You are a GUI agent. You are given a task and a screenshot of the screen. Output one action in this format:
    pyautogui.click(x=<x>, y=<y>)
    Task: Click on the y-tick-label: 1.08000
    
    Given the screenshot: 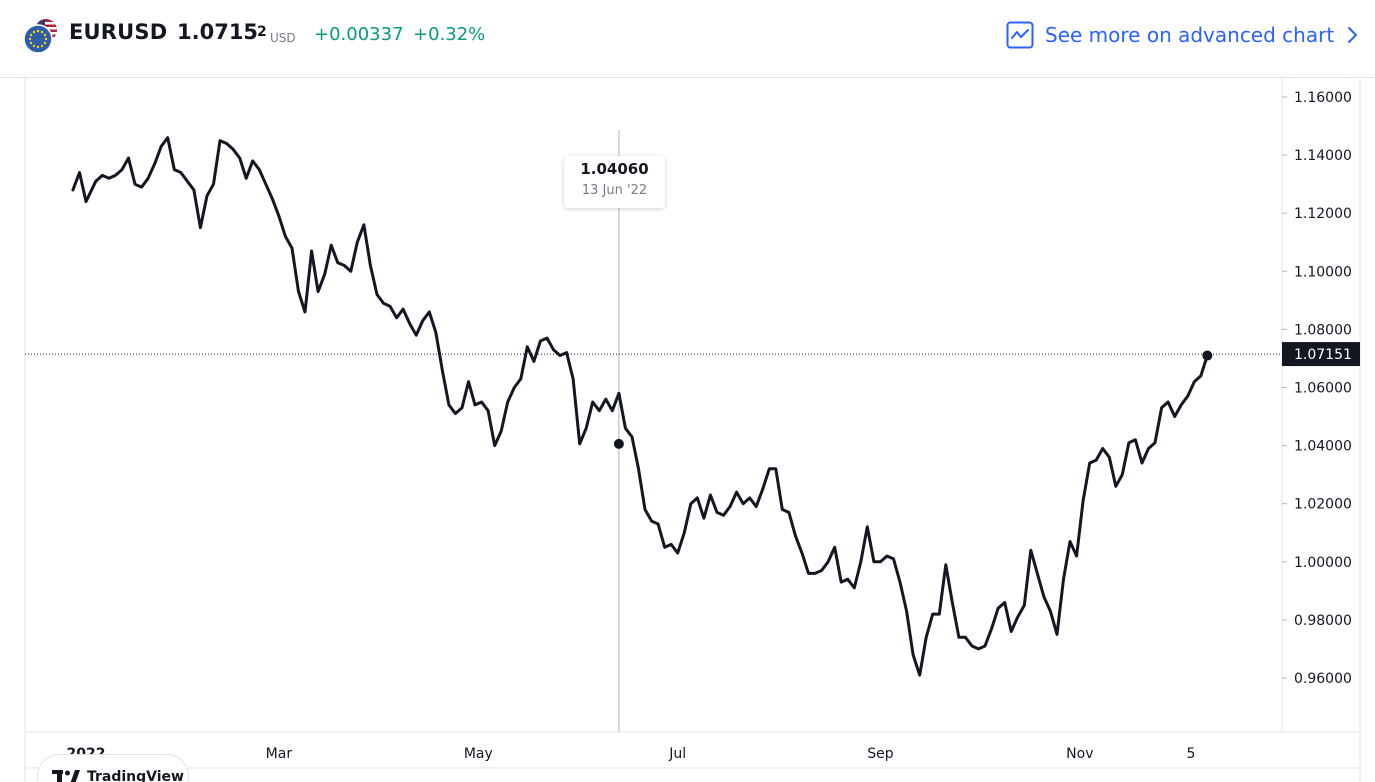 What is the action you would take?
    pyautogui.click(x=1323, y=330)
    